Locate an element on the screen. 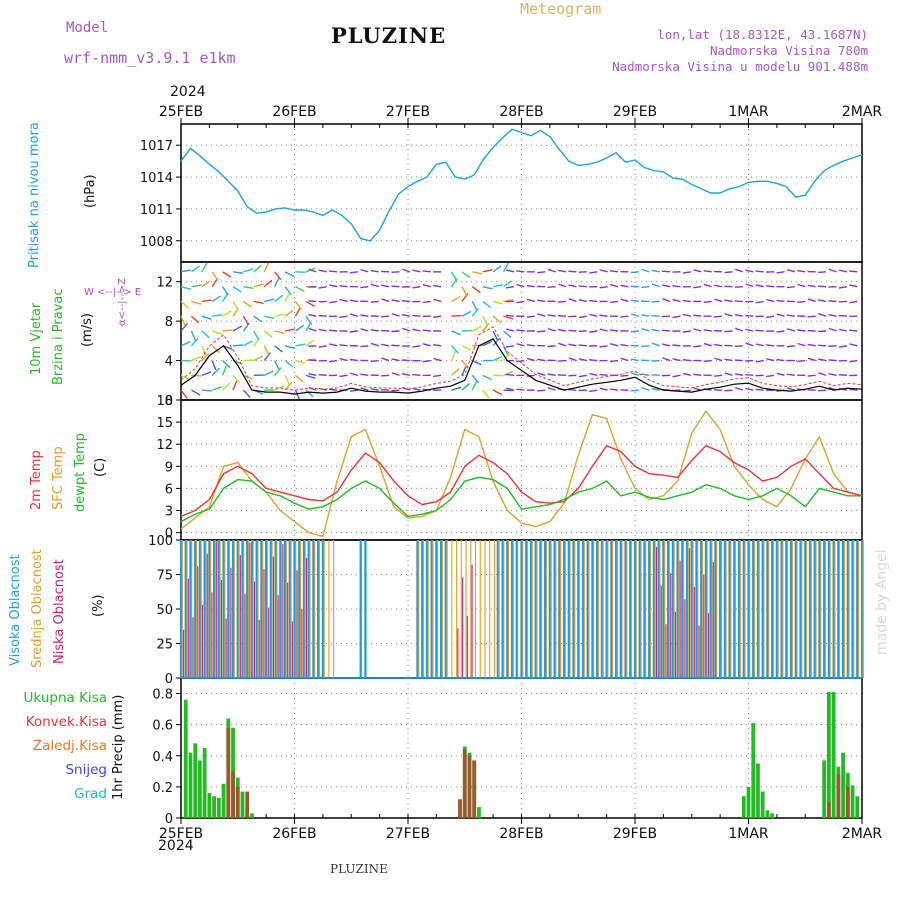  y-tick-label: 12 is located at coordinates (164, 283).